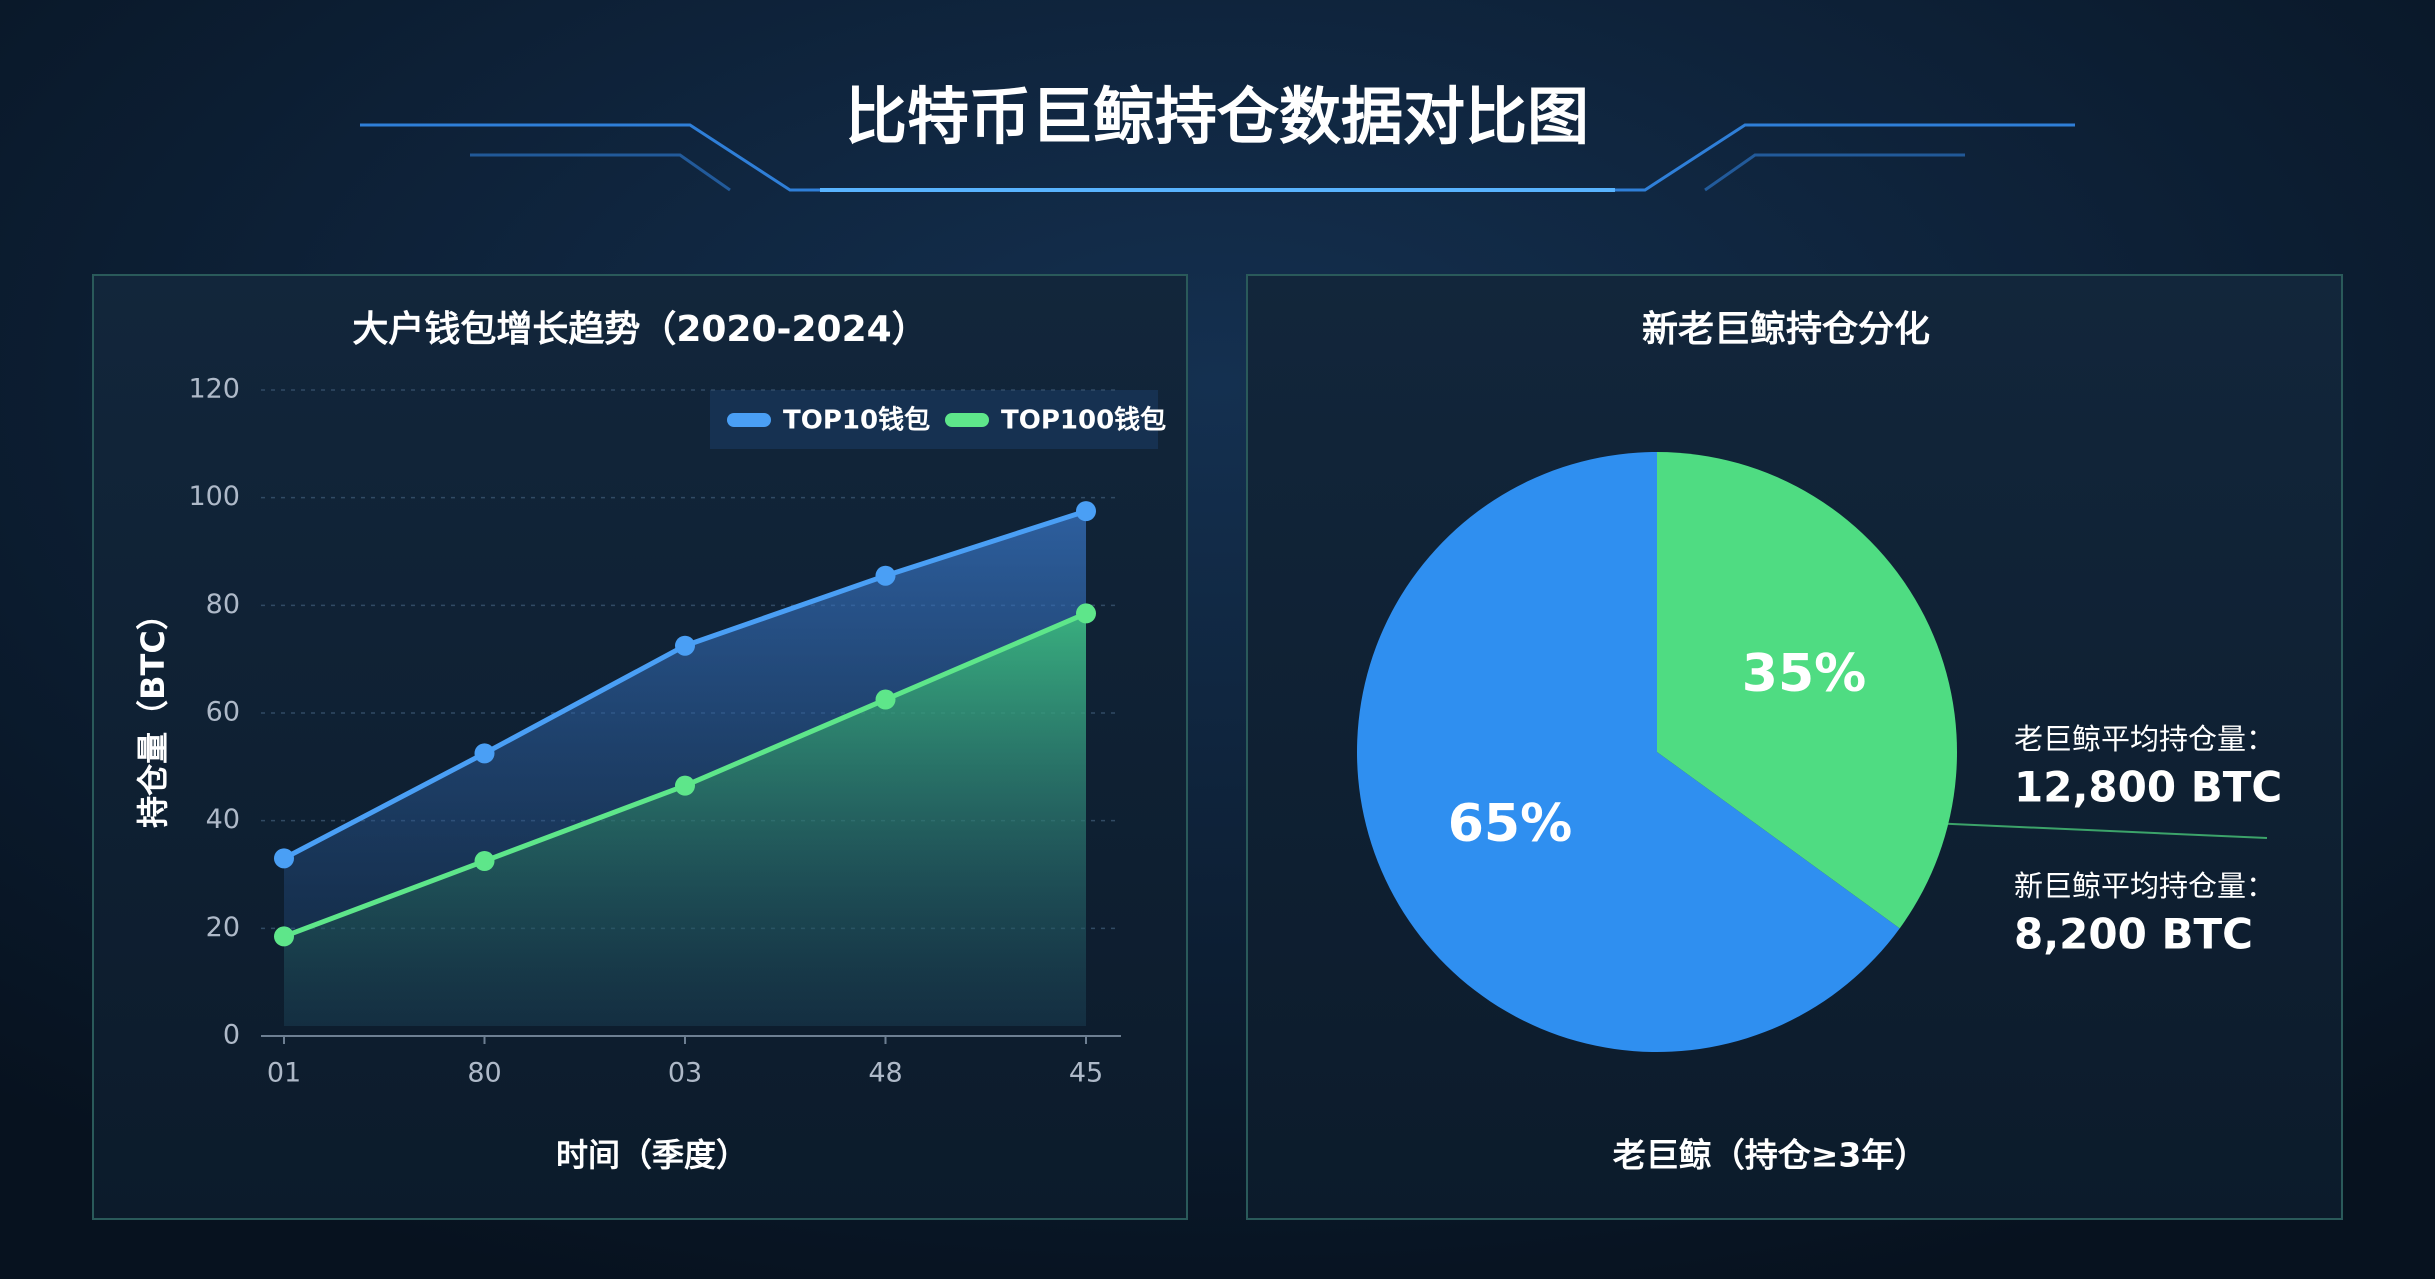  Describe the element at coordinates (214, 496) in the screenshot. I see `y-tick-label: 100` at that location.